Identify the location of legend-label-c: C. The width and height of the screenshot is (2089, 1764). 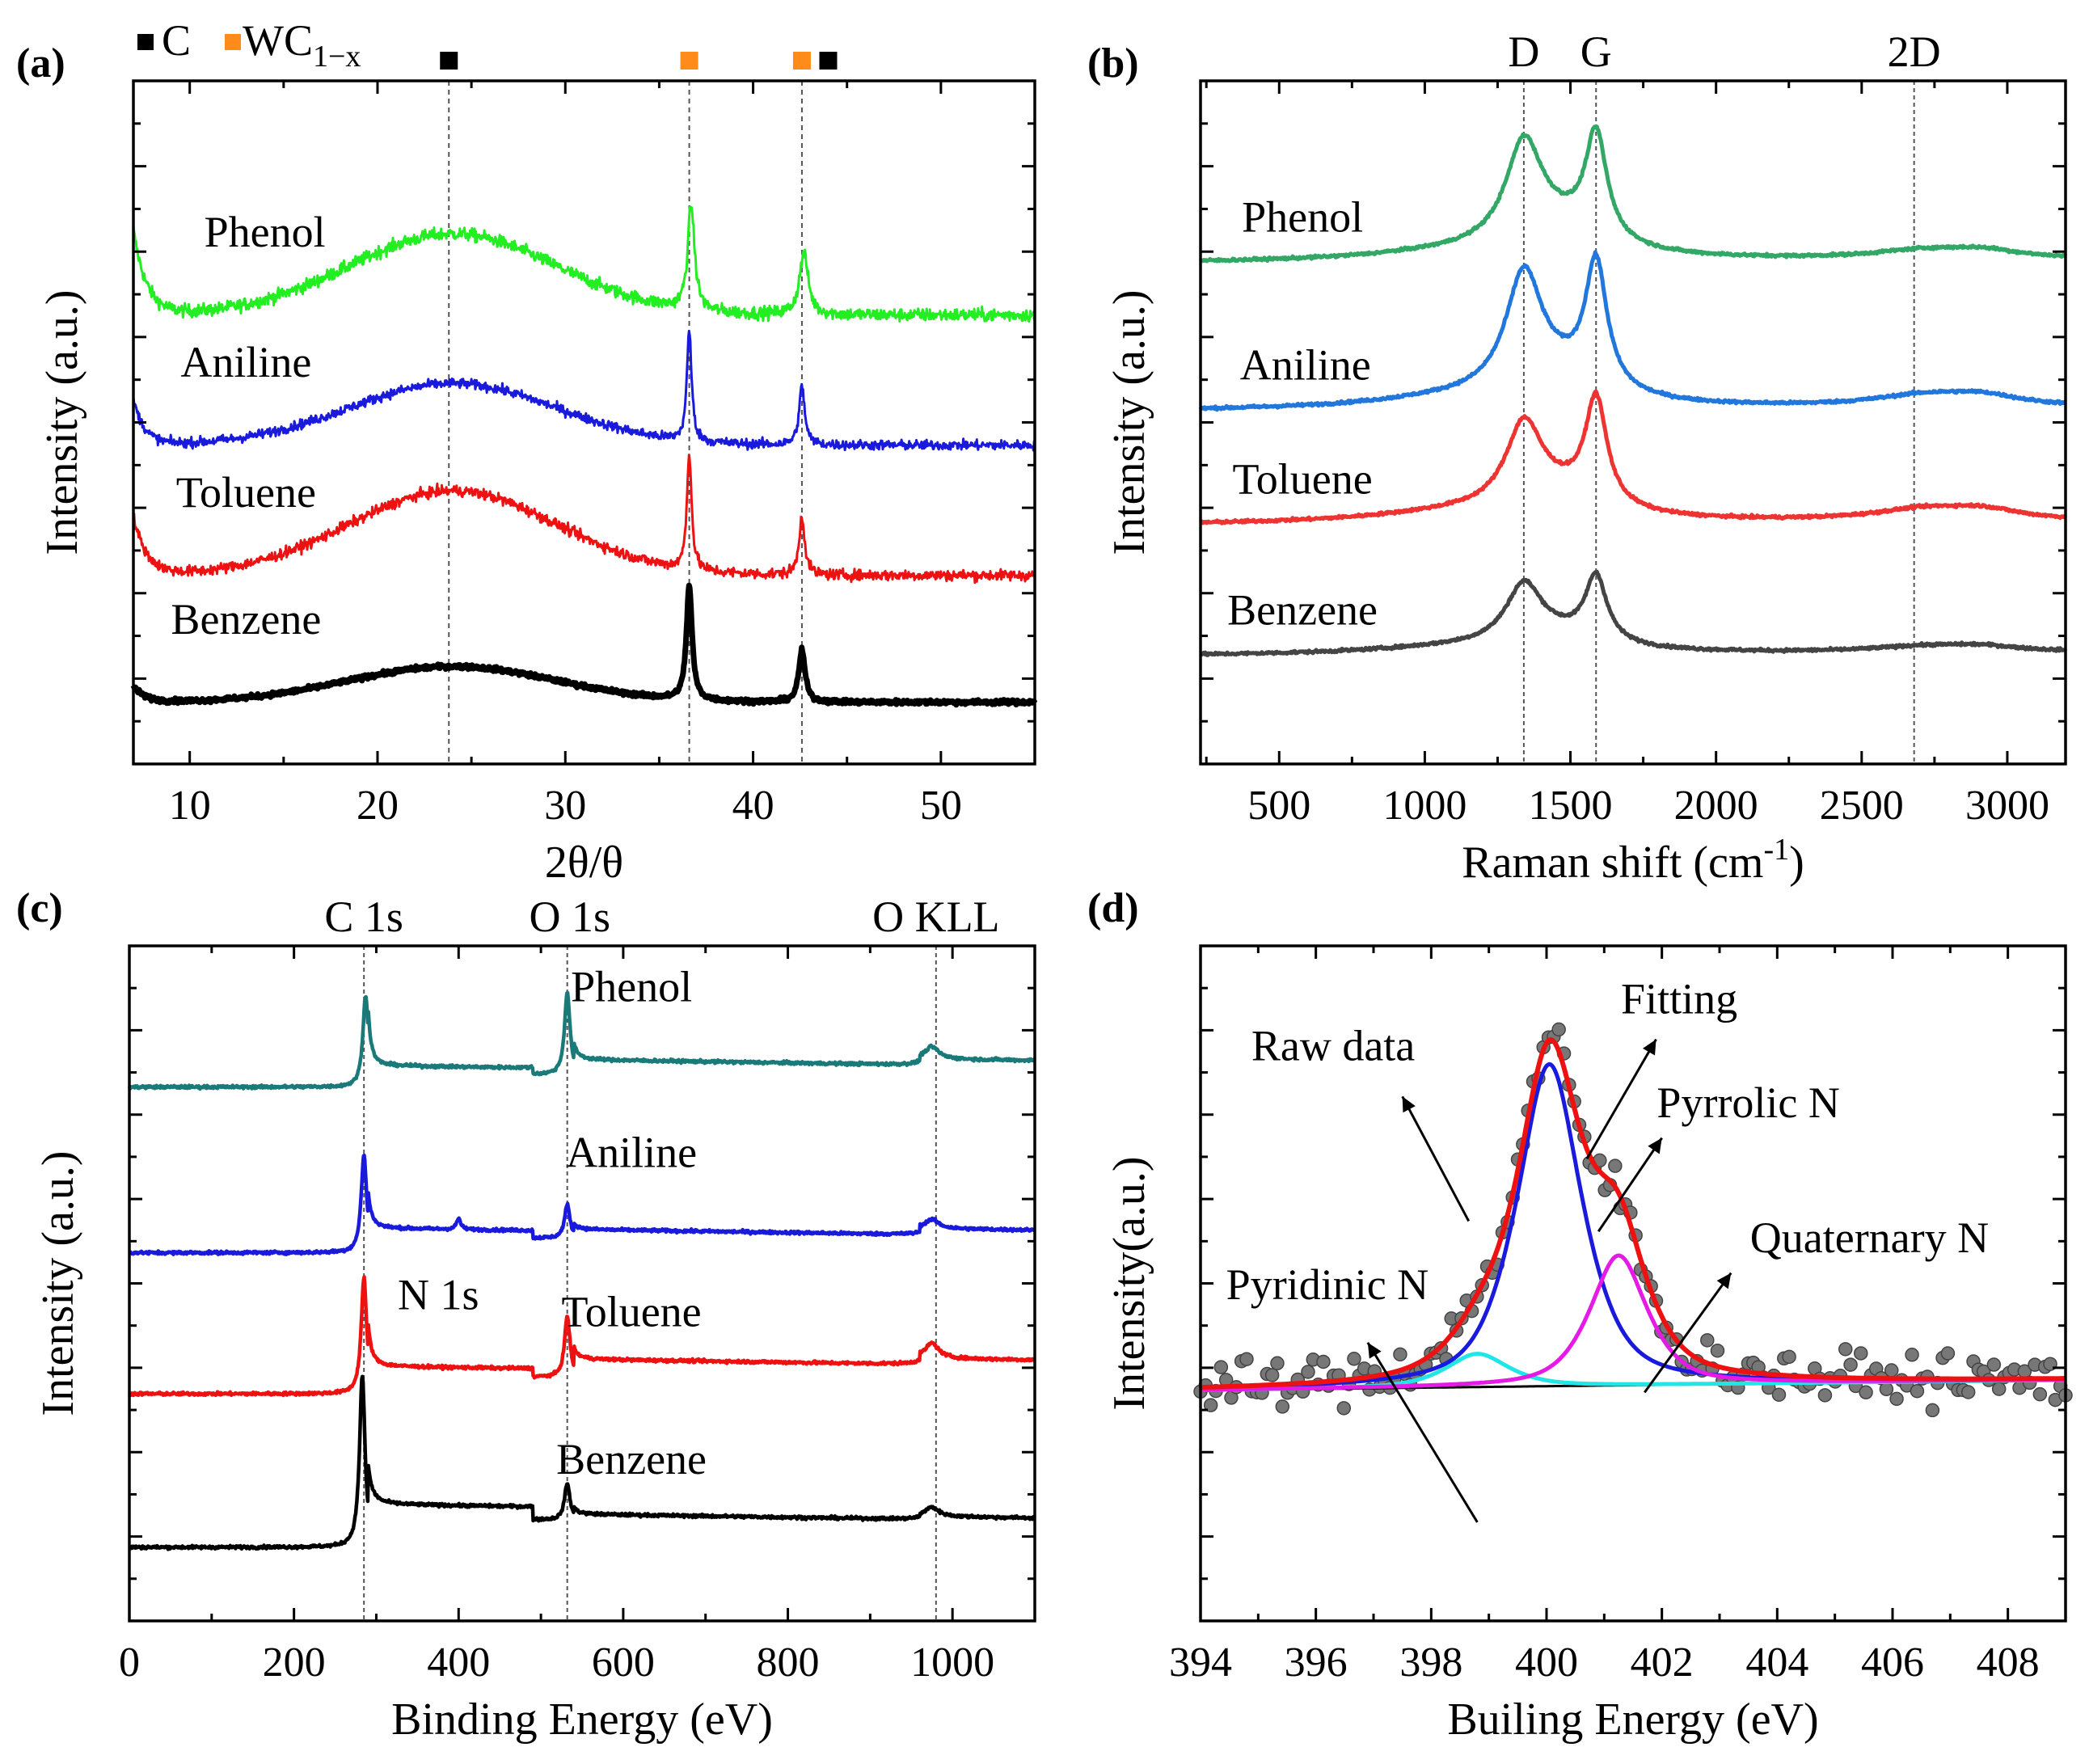
(176, 41).